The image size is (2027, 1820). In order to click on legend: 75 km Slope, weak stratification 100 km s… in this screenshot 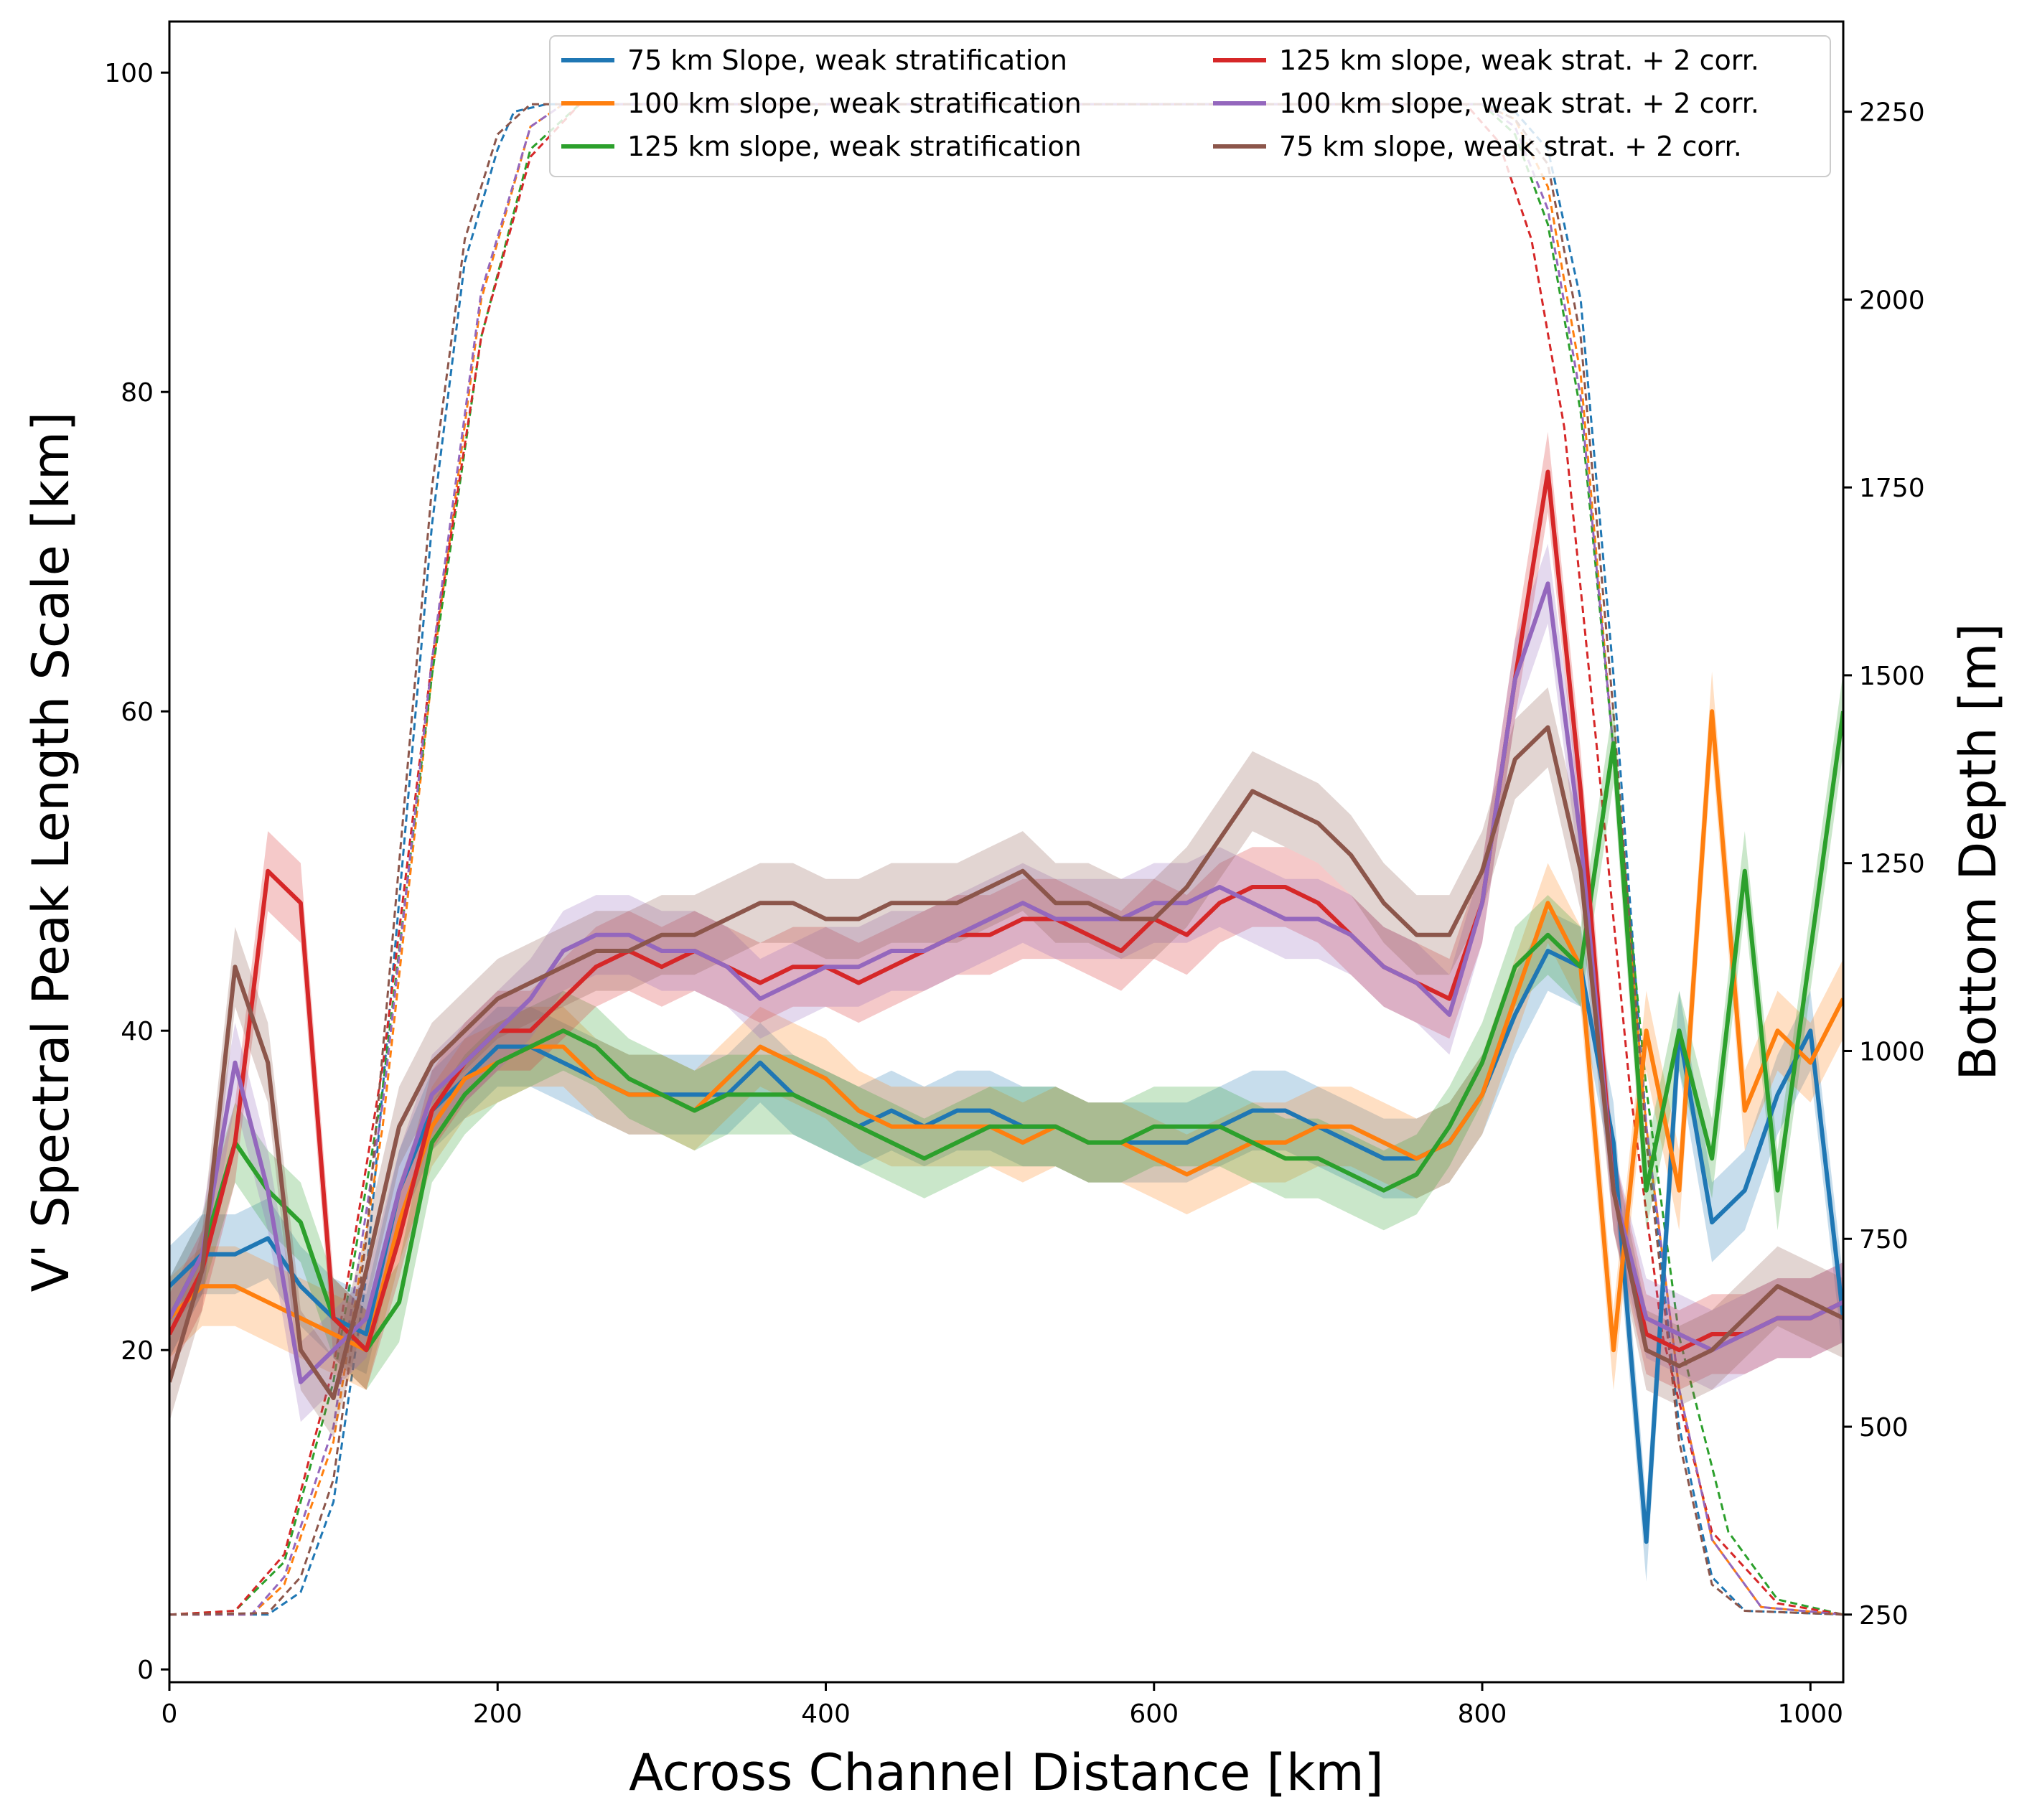, I will do `click(1190, 106)`.